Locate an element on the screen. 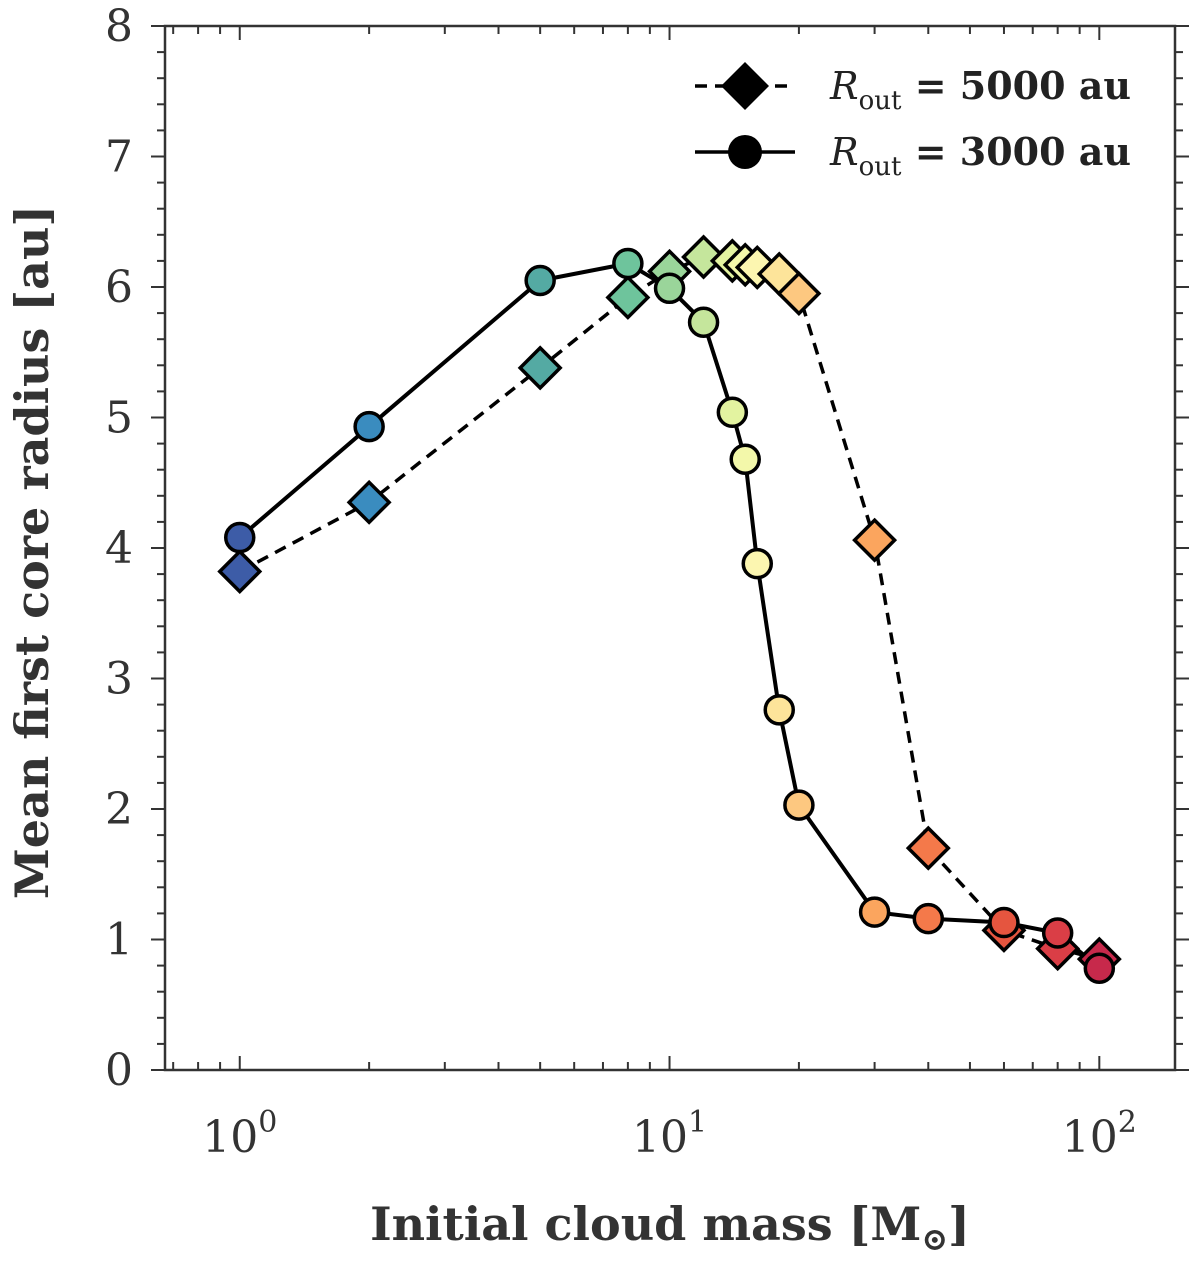 The height and width of the screenshot is (1264, 1200). y-tick-label: 0 is located at coordinates (119, 1070).